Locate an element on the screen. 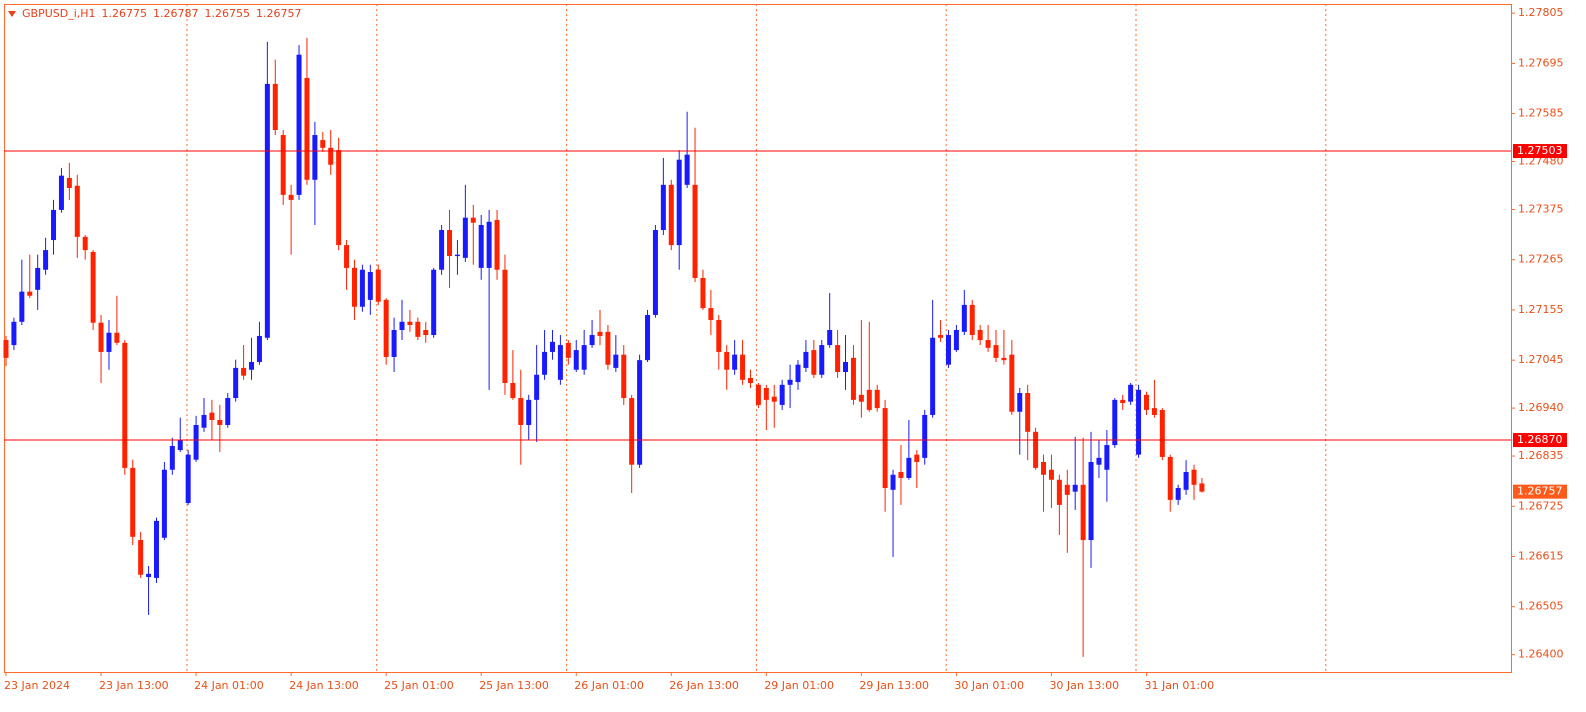  x-tick-label: 23 Jan 13:00 is located at coordinates (134, 685).